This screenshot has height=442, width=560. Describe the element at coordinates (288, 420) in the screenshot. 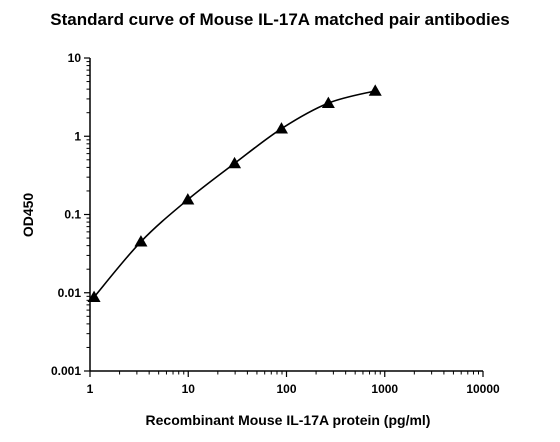

I see `x-axis-title: Recombinant Mouse IL-17A protein (pg/ml)` at that location.